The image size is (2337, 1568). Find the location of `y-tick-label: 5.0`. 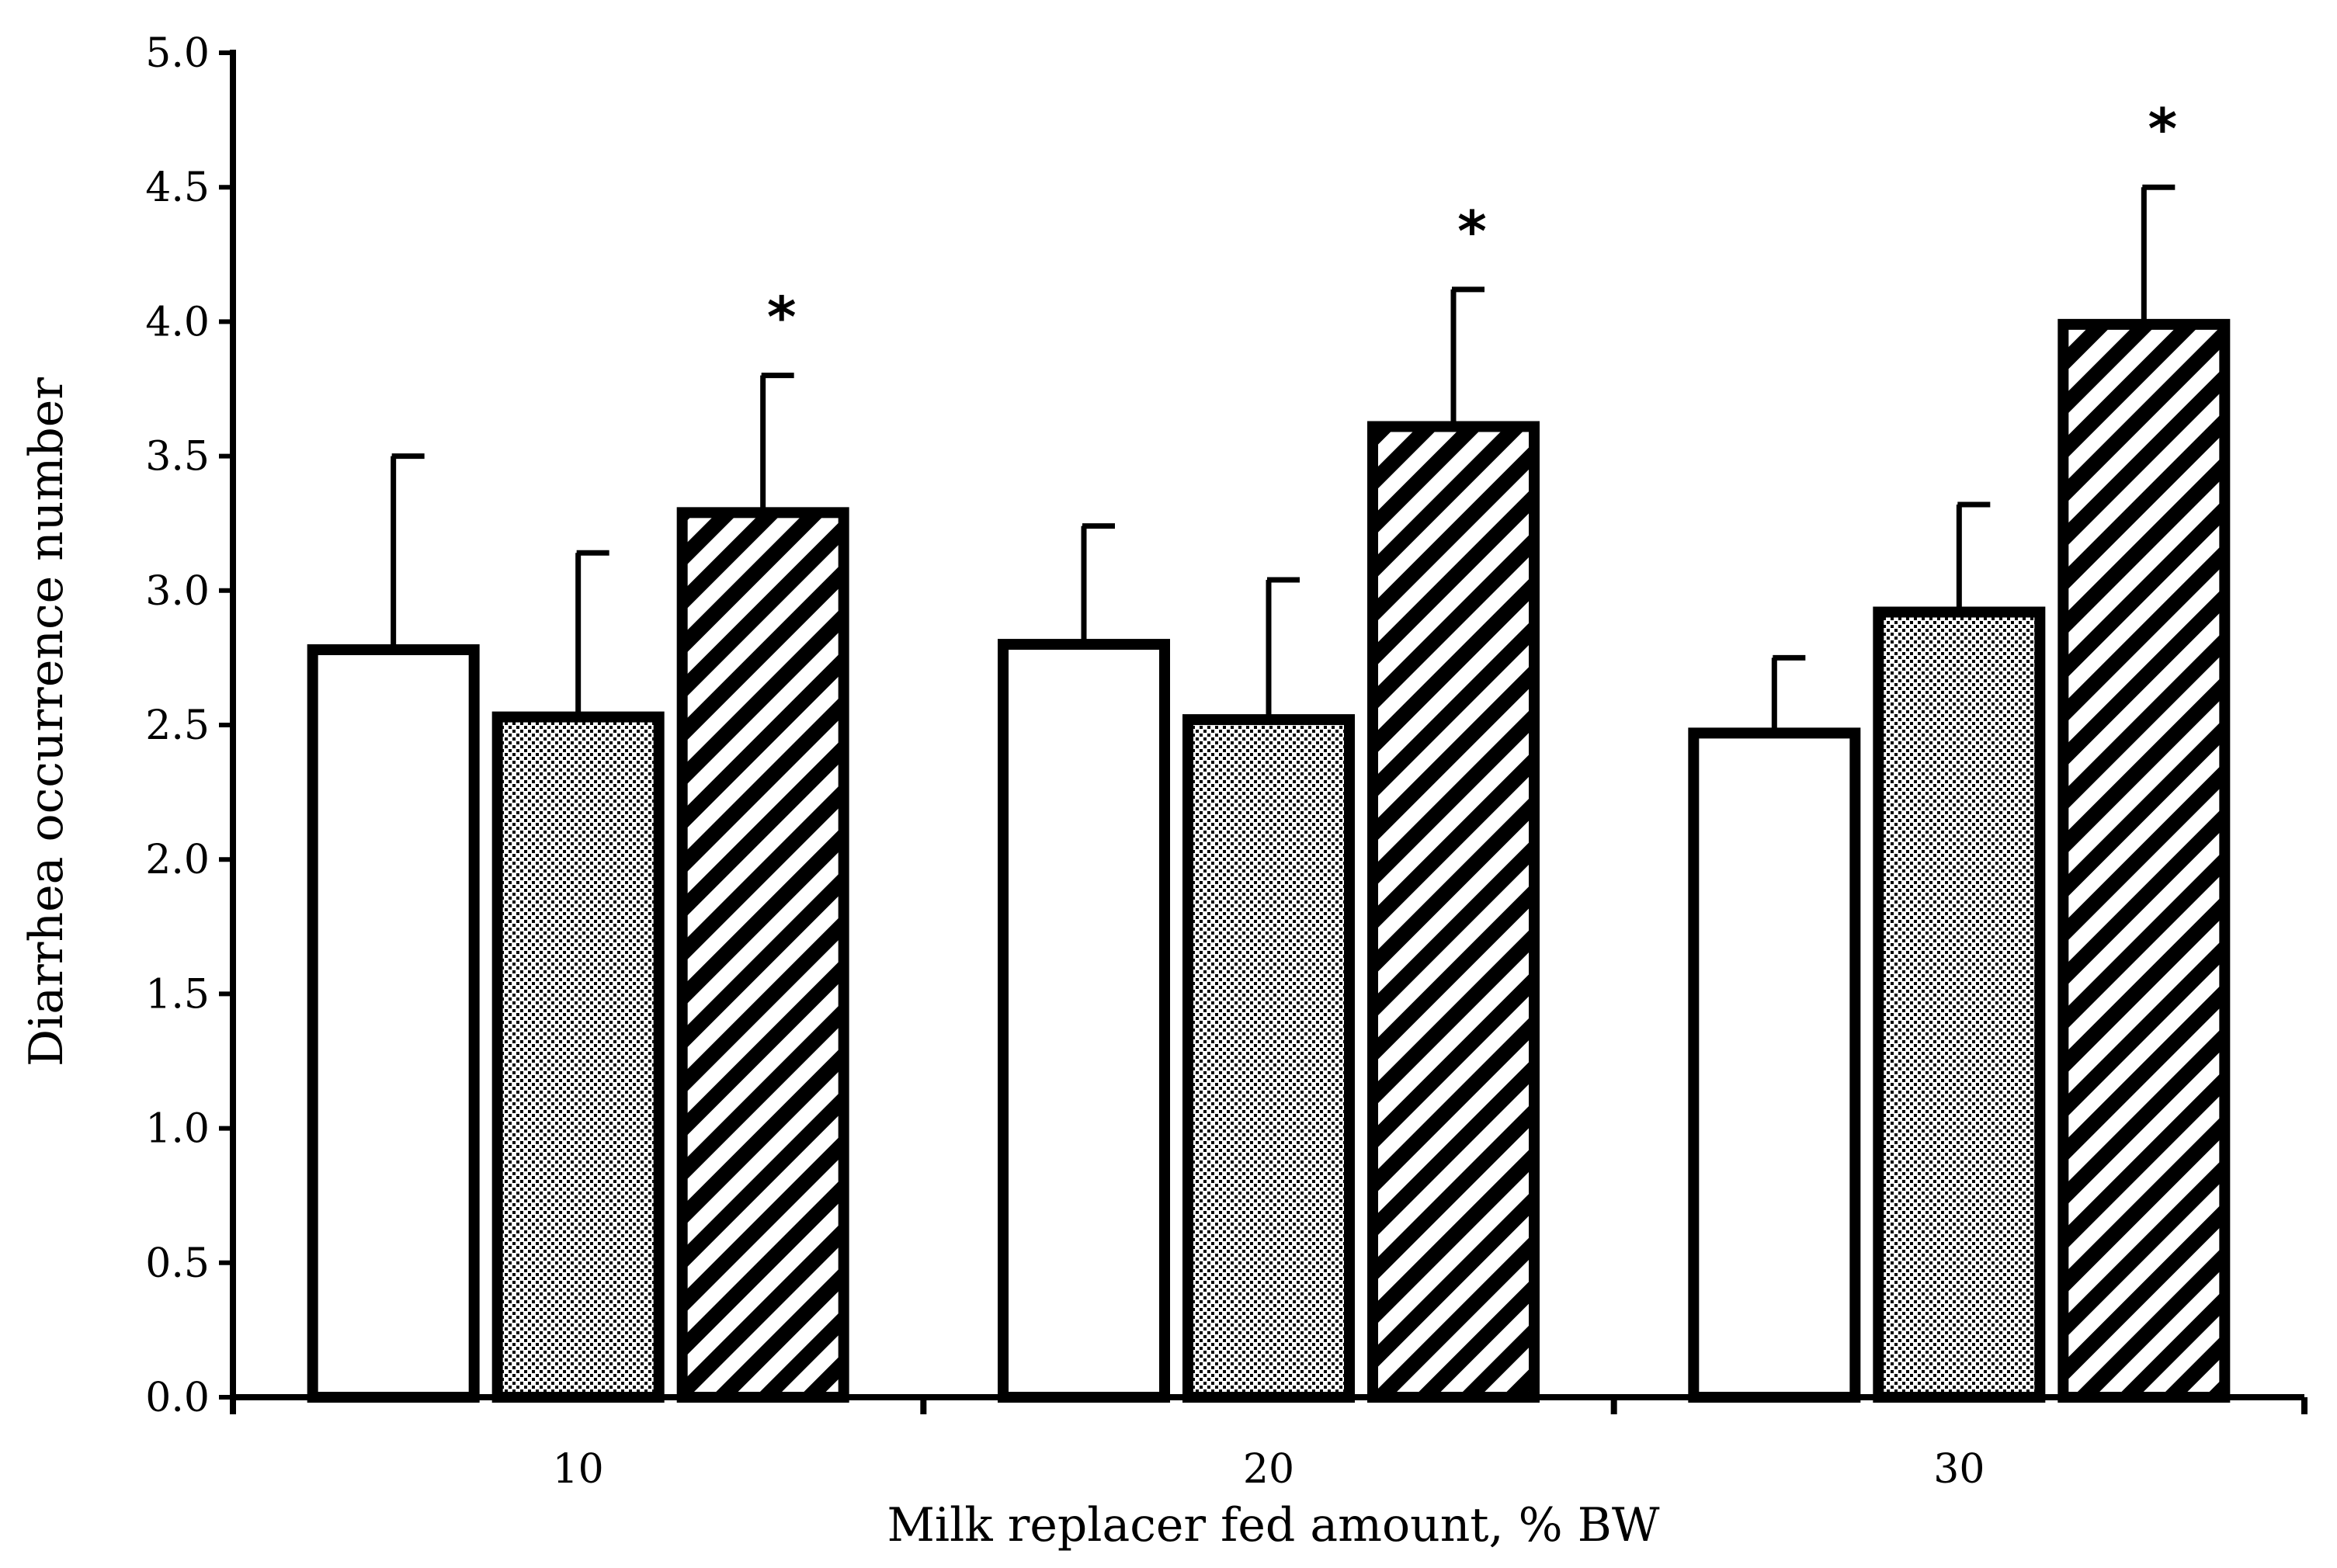

y-tick-label: 5.0 is located at coordinates (178, 54).